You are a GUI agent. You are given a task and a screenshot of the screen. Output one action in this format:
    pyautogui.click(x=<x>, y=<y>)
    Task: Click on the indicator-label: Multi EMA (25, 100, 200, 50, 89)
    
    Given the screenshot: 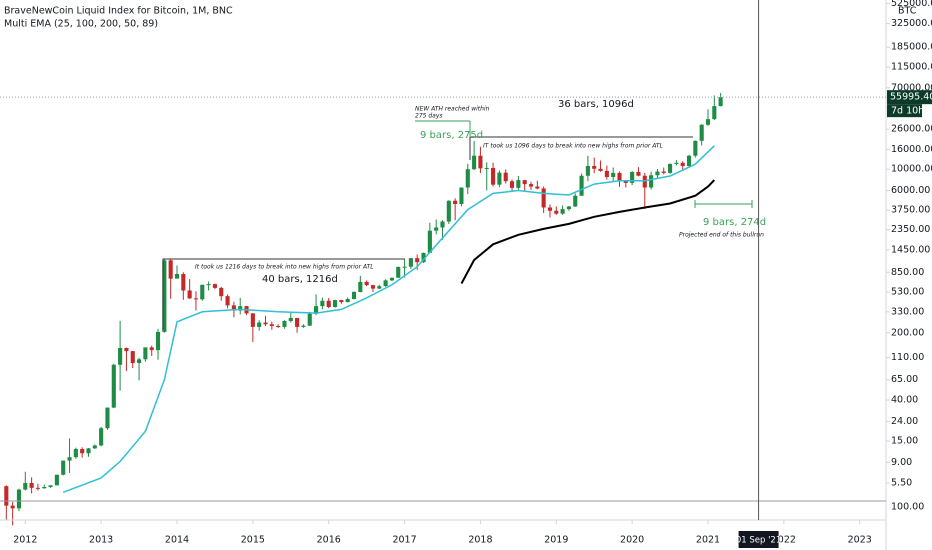 What is the action you would take?
    pyautogui.click(x=81, y=24)
    